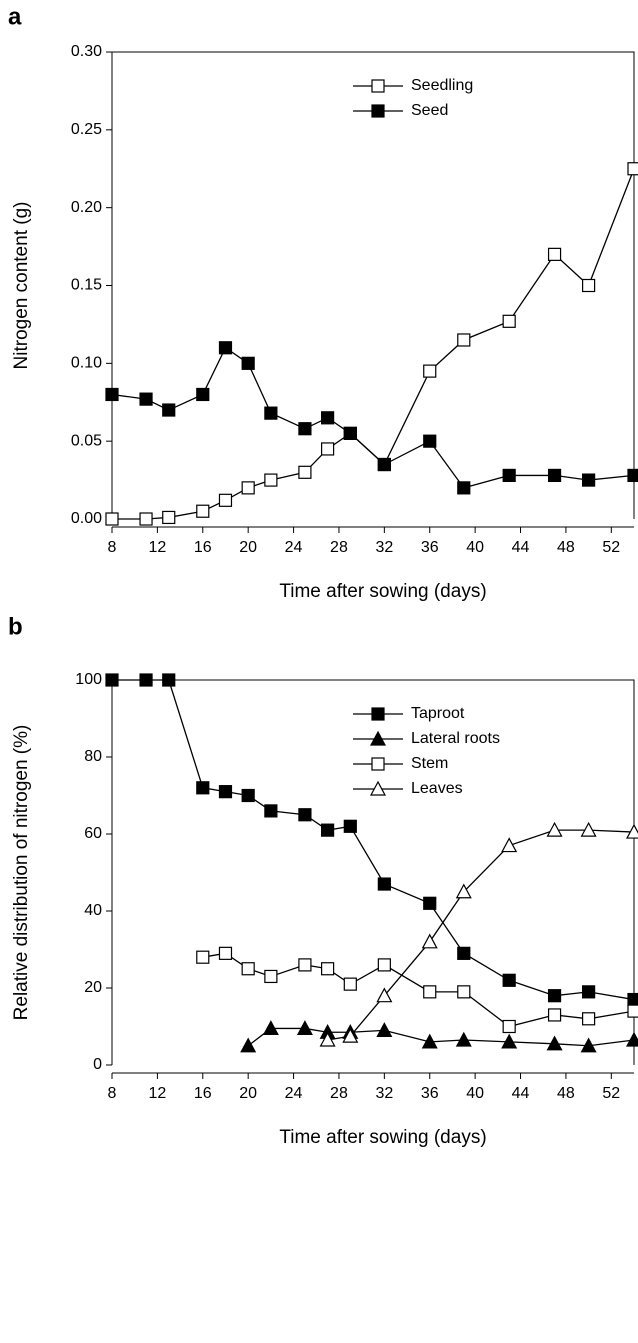  I want to click on y-tick-label: 0, so click(97, 1064).